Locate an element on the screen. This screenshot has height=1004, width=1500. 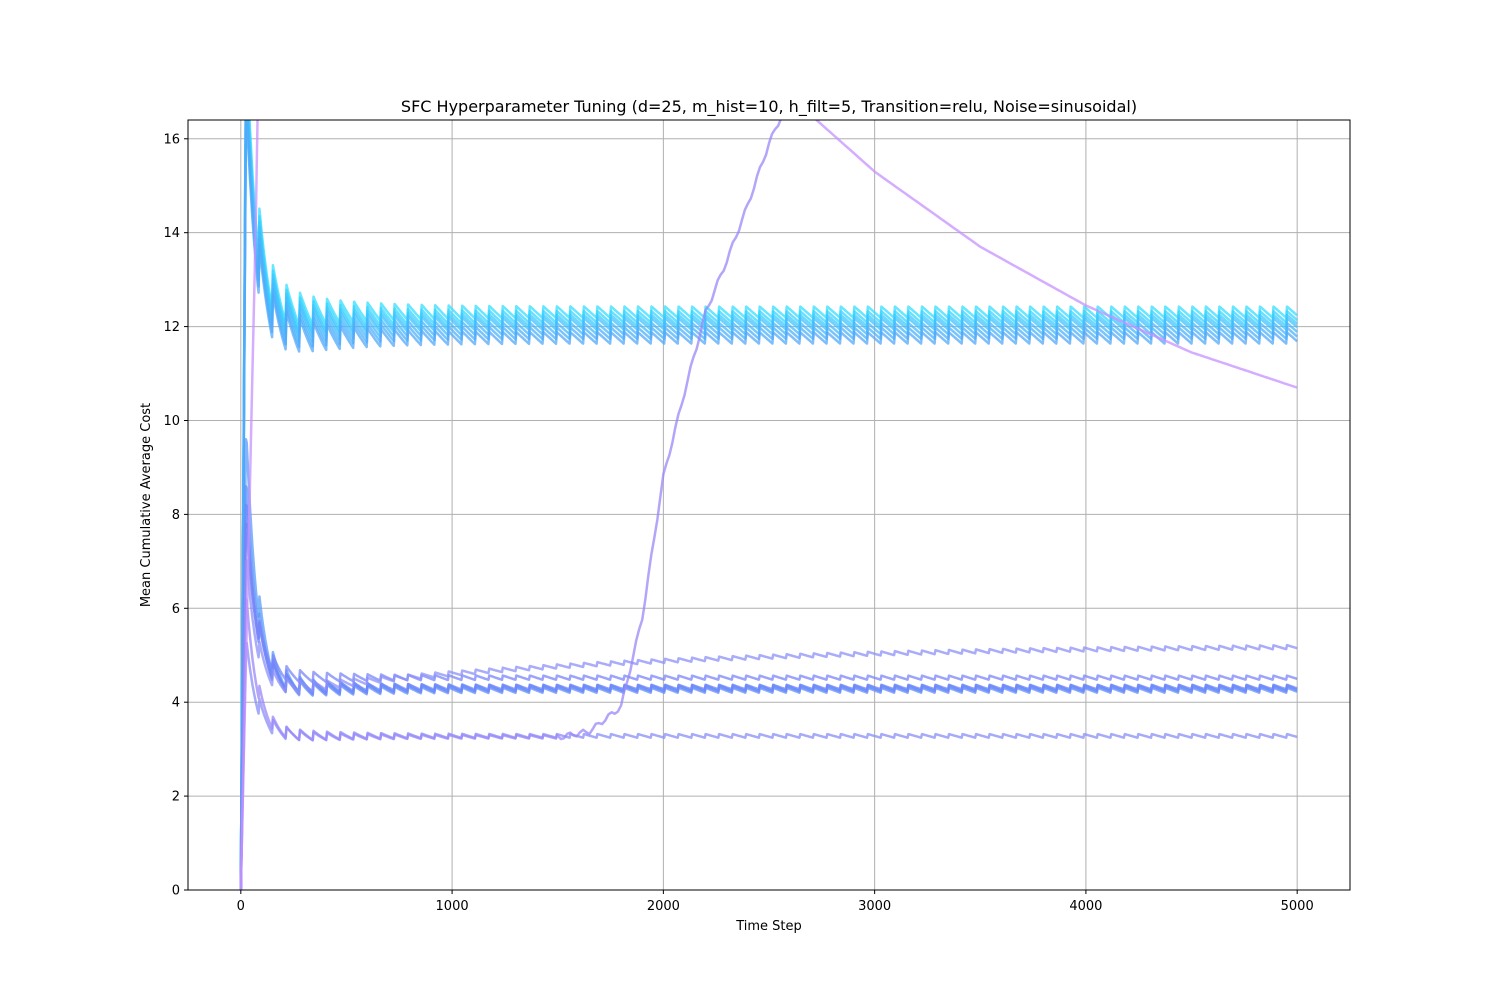
x-tick-label: 2000 is located at coordinates (663, 906).